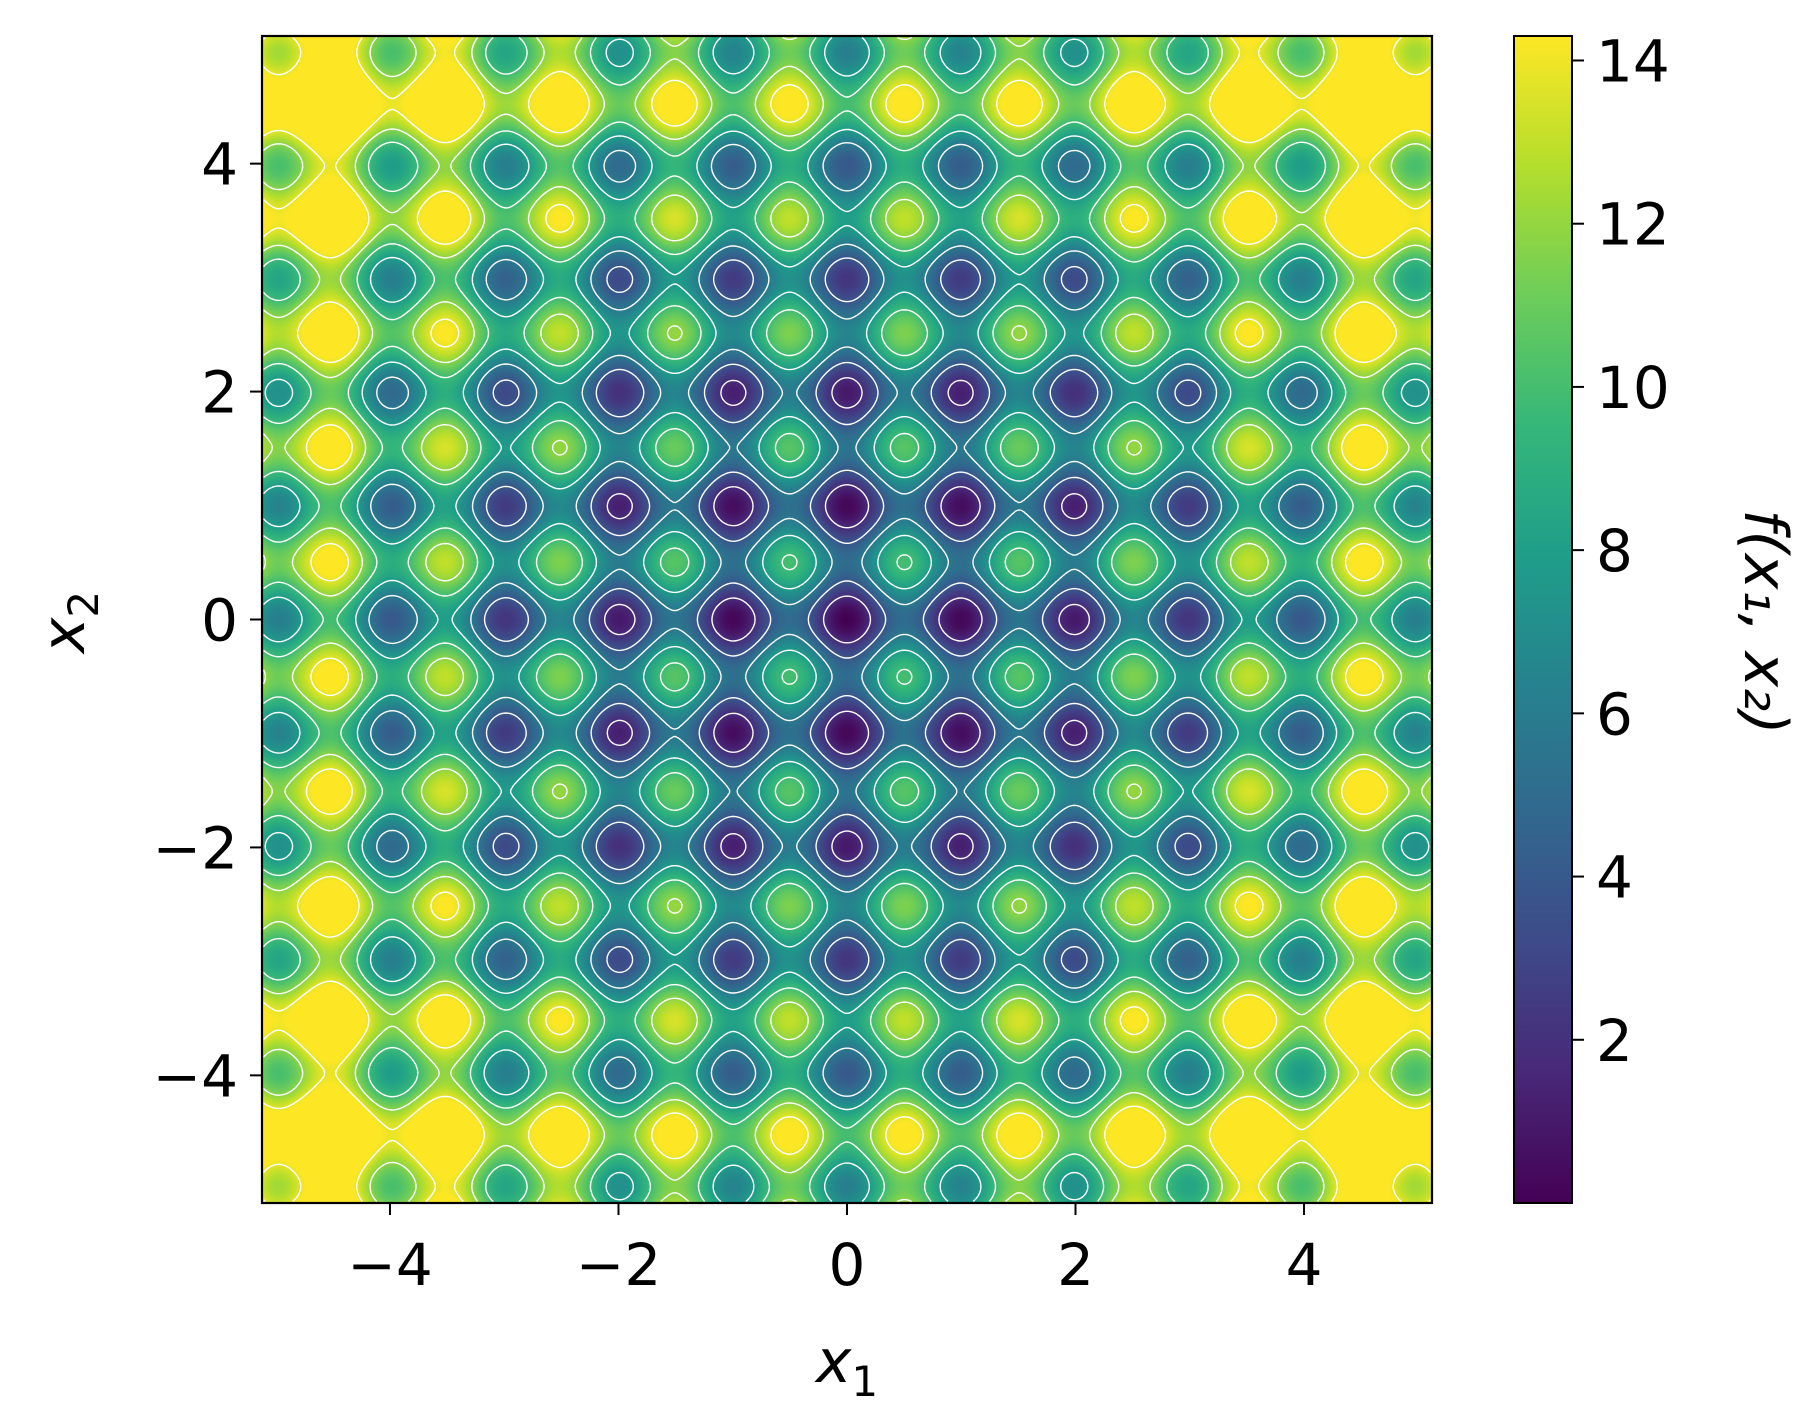 This screenshot has height=1411, width=1808. I want to click on y-axis-ticks: −4 −2 0 2 4, so click(207, 620).